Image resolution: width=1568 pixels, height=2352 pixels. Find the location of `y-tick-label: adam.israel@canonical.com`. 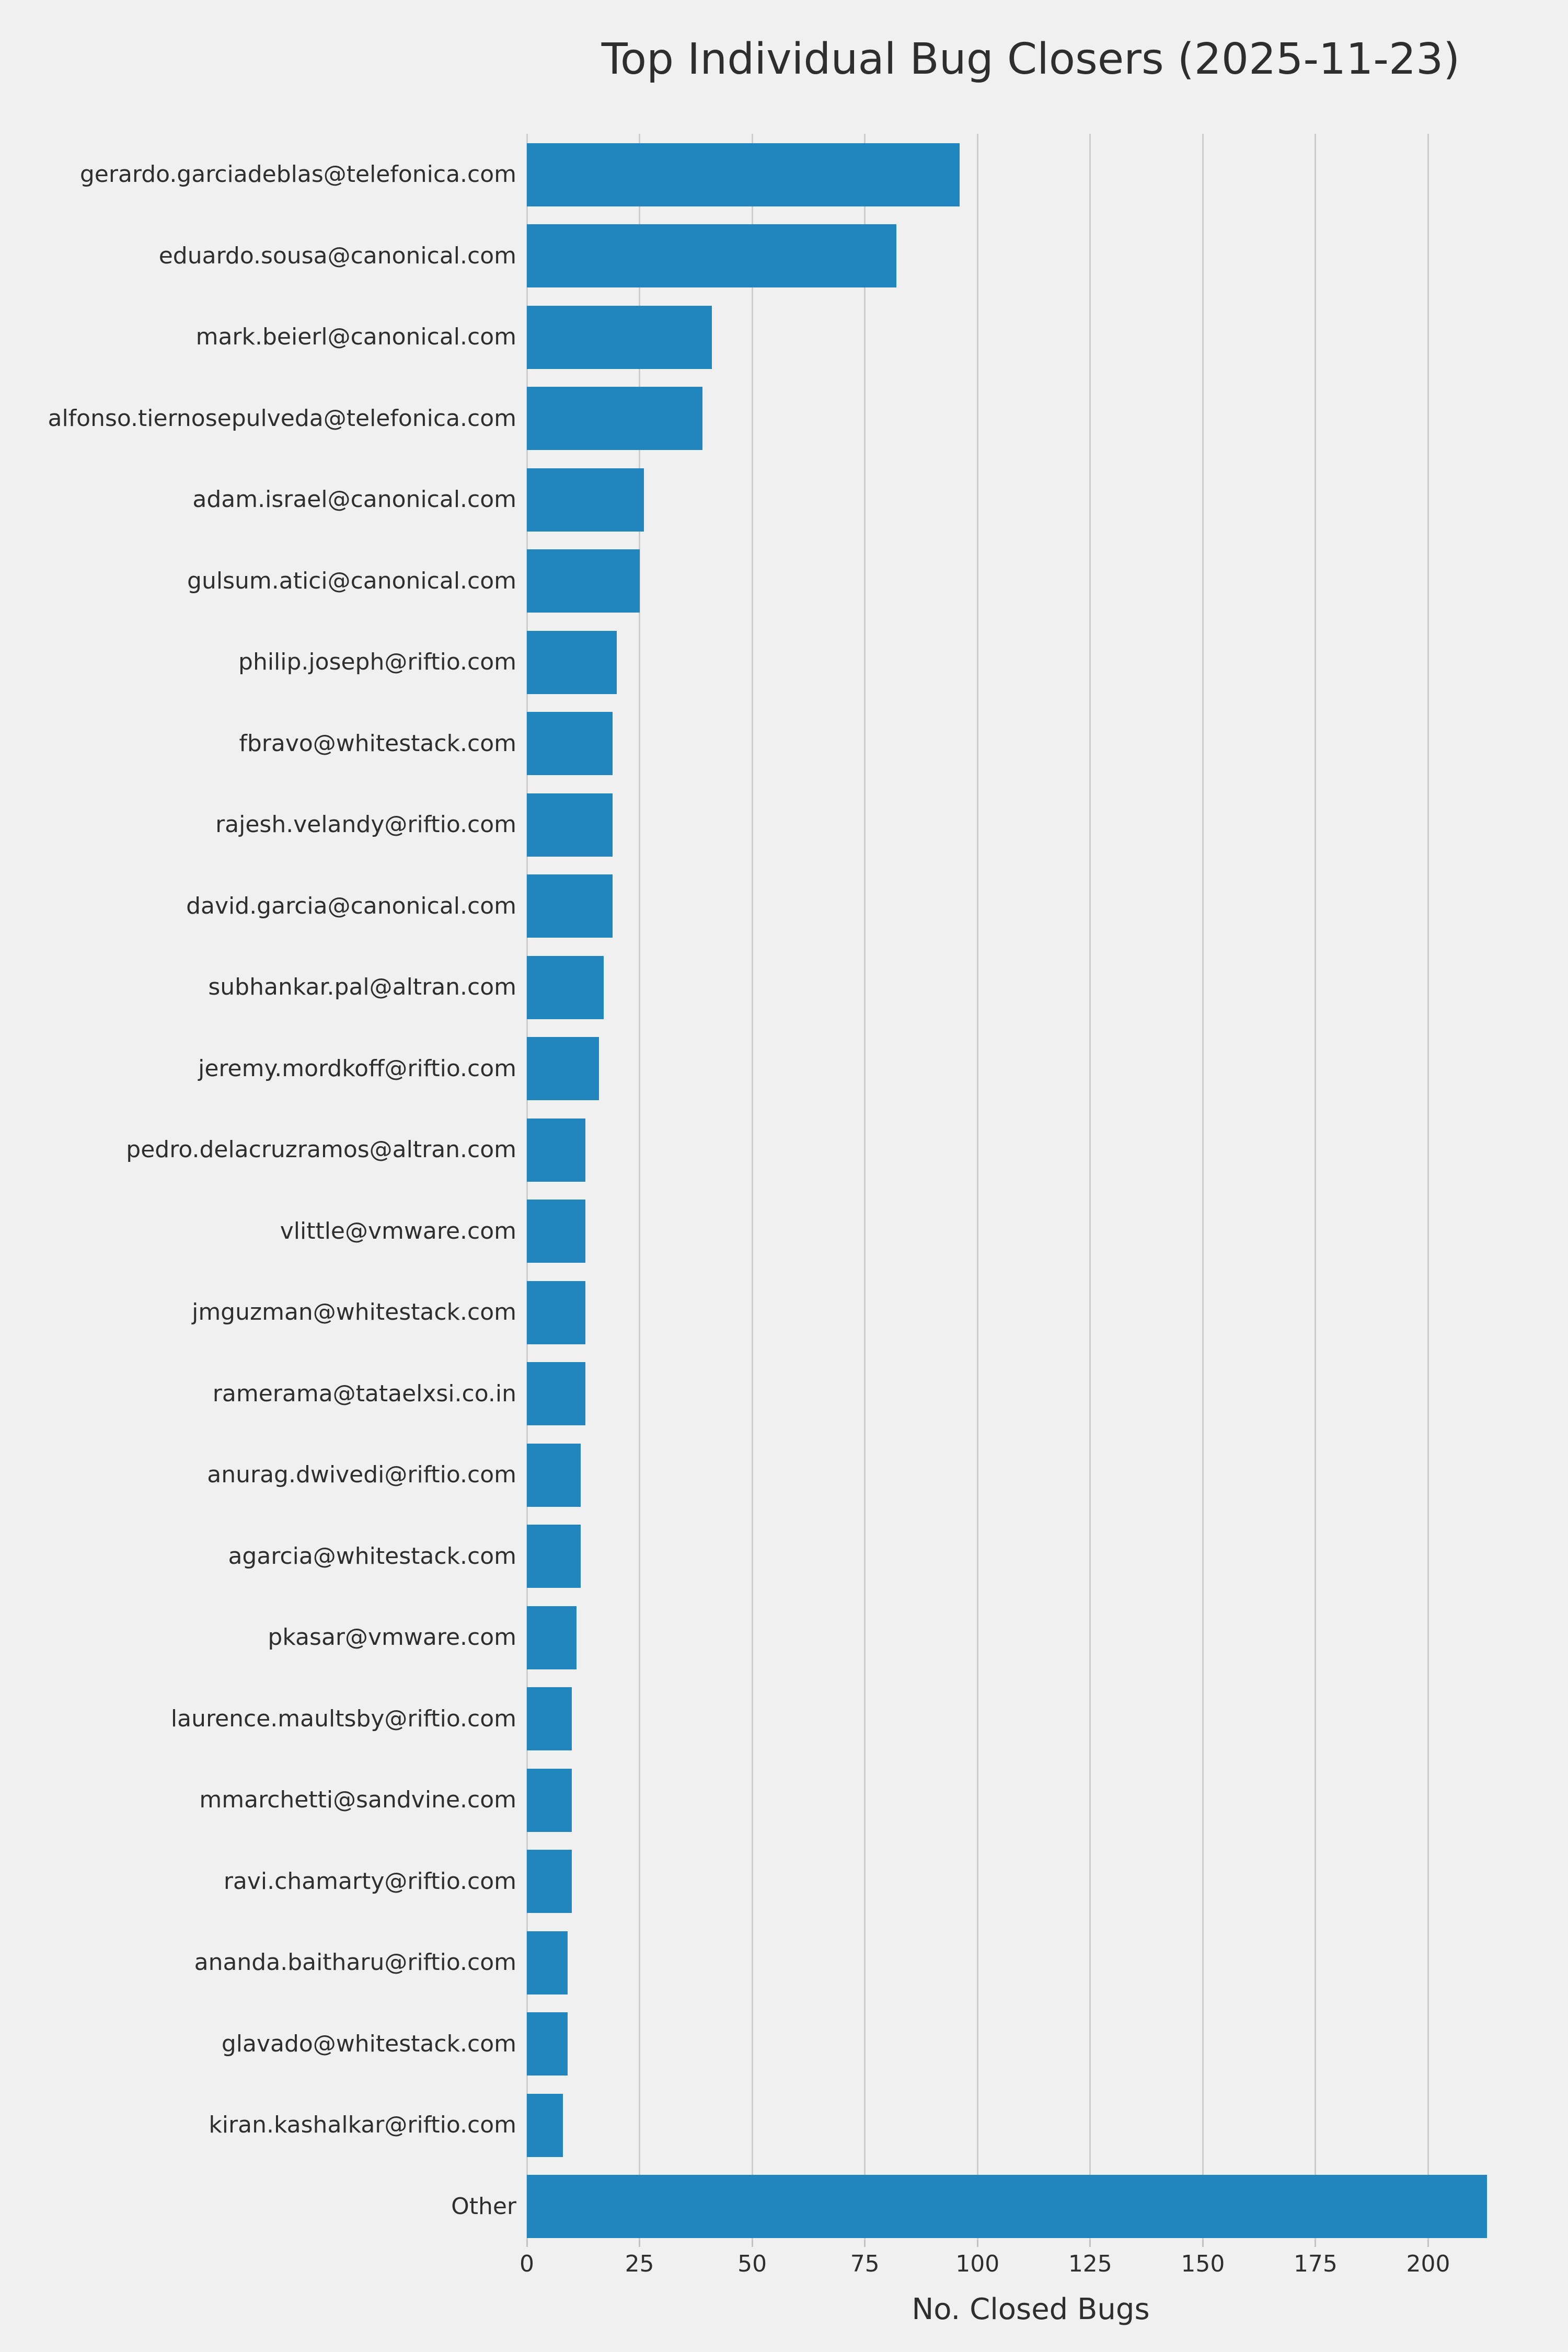

y-tick-label: adam.israel@canonical.com is located at coordinates (354, 499).